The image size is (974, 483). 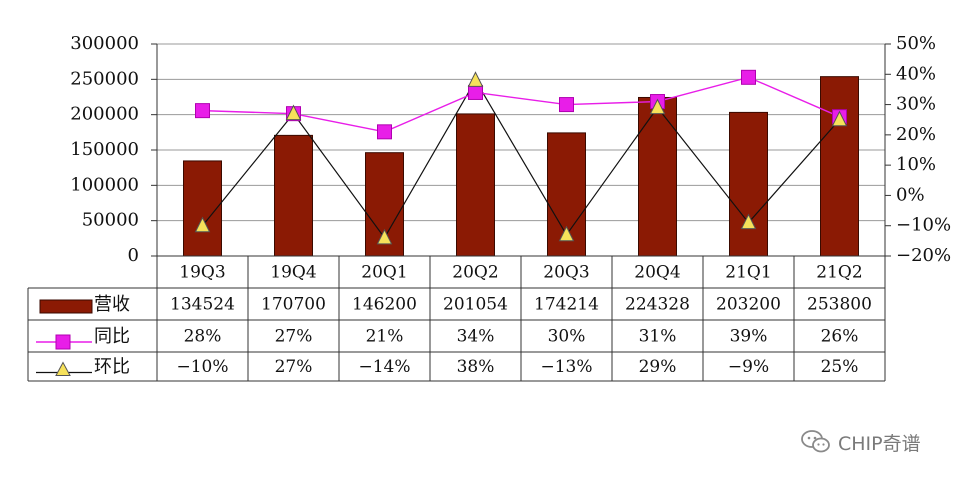 What do you see at coordinates (567, 337) in the screenshot?
I see `data-label: 30%` at bounding box center [567, 337].